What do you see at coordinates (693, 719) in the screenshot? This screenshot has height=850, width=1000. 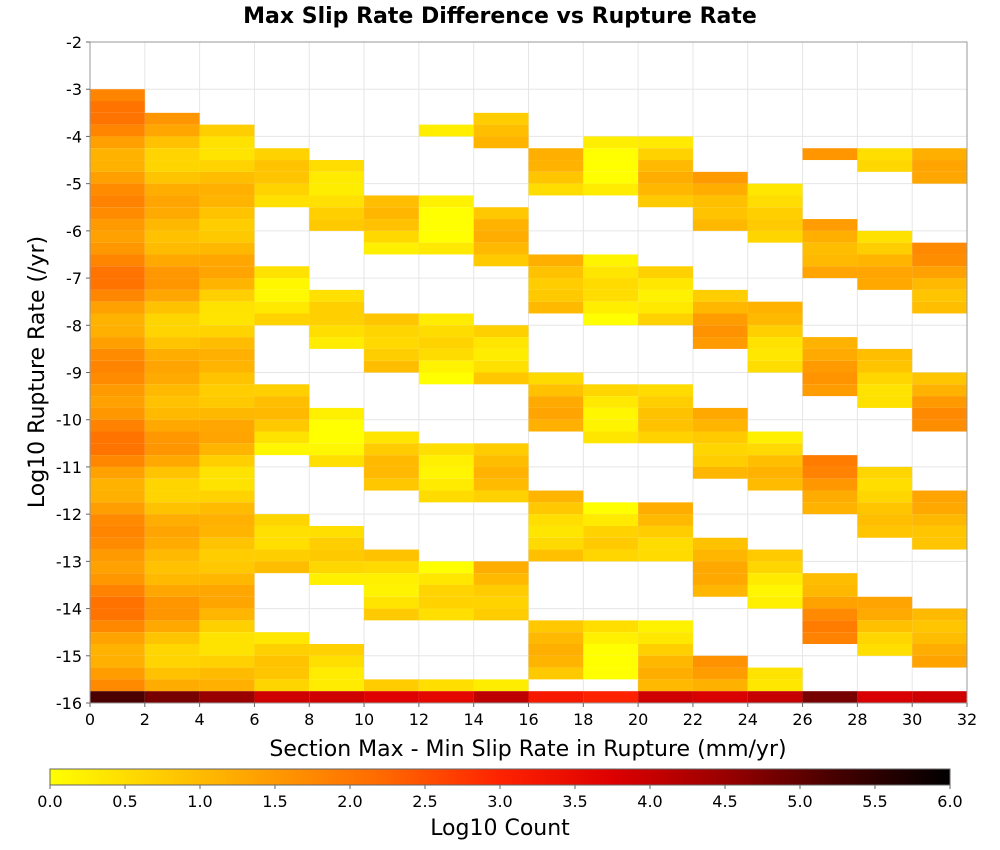 I see `x-tick-label: 22` at bounding box center [693, 719].